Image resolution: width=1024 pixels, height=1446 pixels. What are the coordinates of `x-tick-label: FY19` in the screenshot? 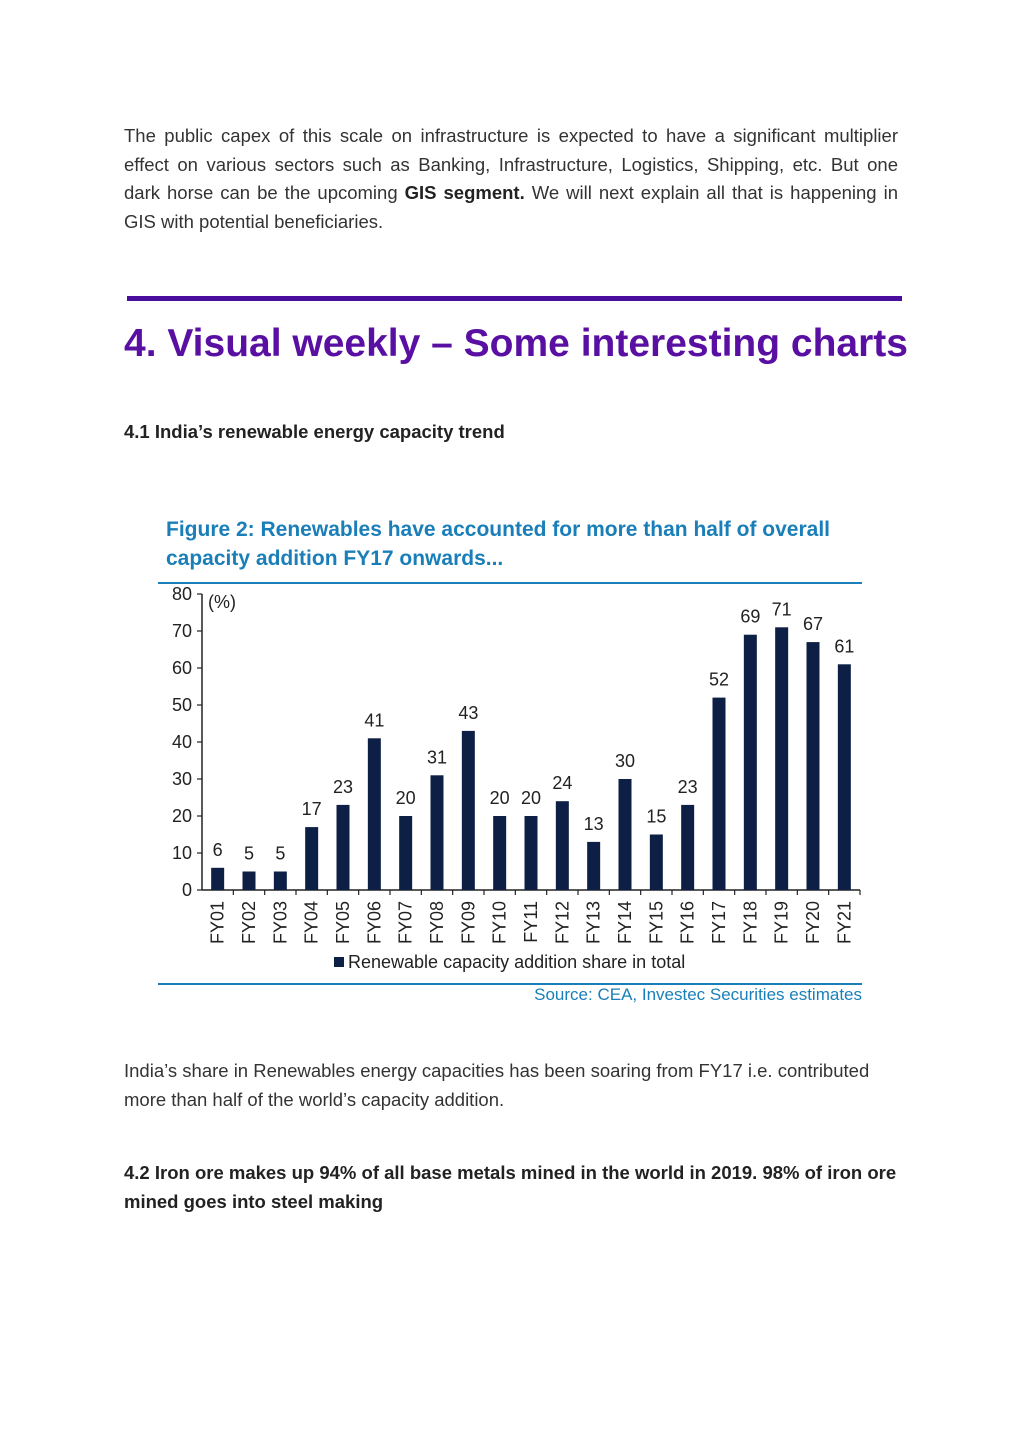 It's located at (782, 922).